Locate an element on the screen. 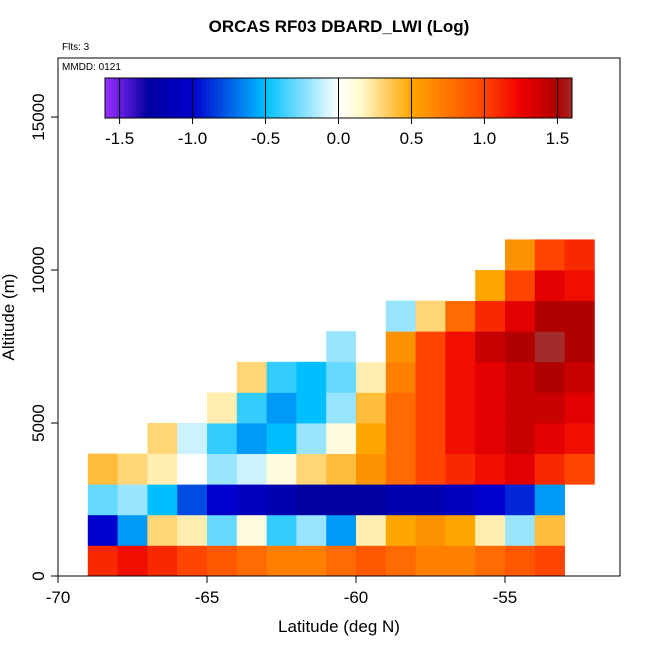 Image resolution: width=650 pixels, height=655 pixels. y-axis-label: Altitude (m) is located at coordinates (9, 317).